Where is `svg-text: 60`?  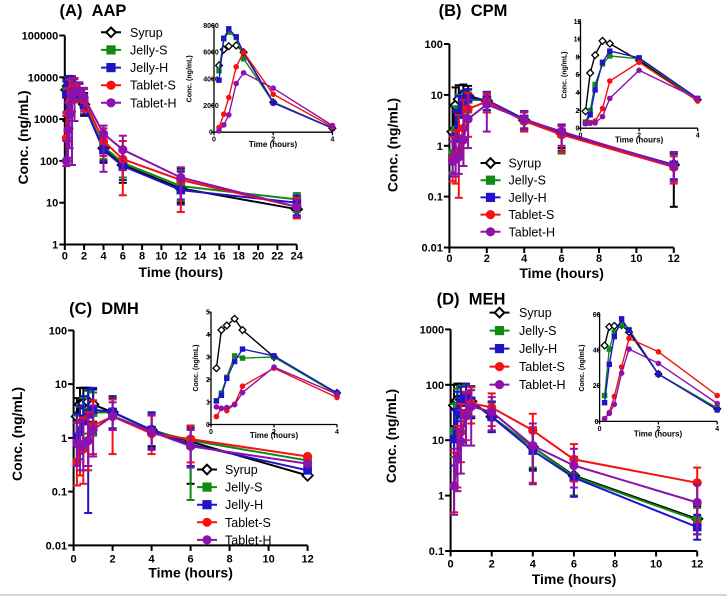
svg-text: 60 is located at coordinates (597, 315).